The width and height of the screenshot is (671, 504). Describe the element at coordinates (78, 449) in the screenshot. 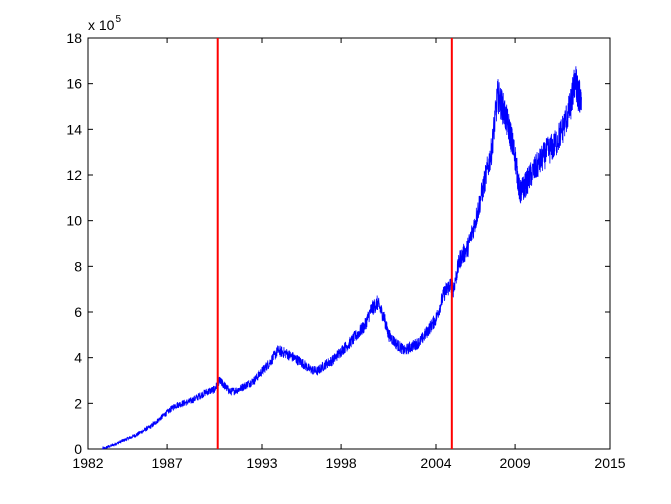

I see `y-tick-label: 0` at that location.